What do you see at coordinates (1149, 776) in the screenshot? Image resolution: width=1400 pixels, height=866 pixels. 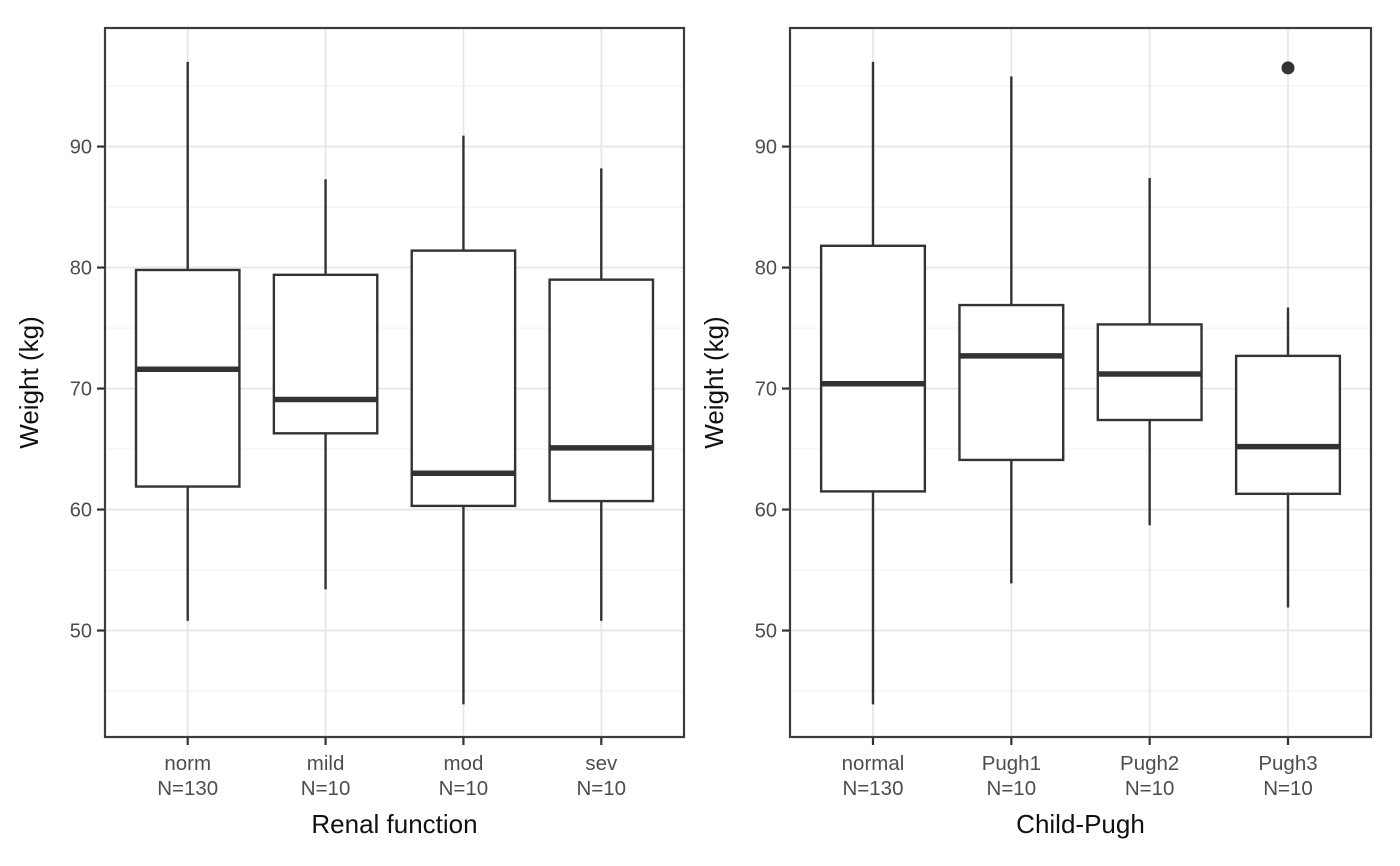 I see `x-category-label-Pugh2: Pugh2 N=10` at bounding box center [1149, 776].